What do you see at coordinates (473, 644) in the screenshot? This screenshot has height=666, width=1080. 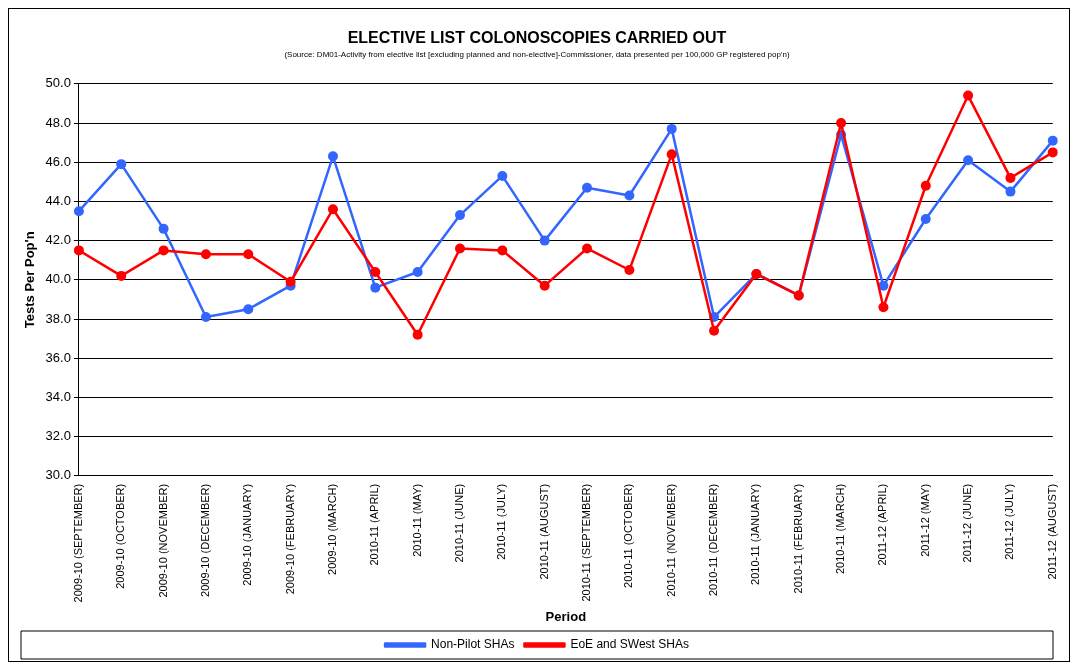 I see `legend-label: Non-Pilot SHAs` at bounding box center [473, 644].